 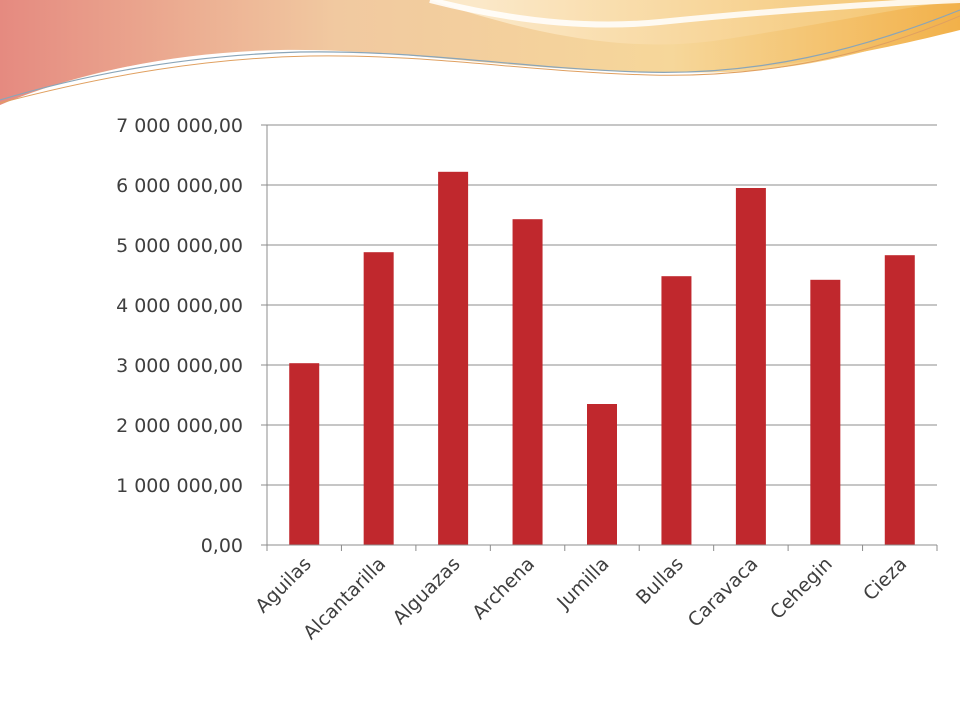 What do you see at coordinates (283, 585) in the screenshot?
I see `x-category-label-aguilas: Aguilas` at bounding box center [283, 585].